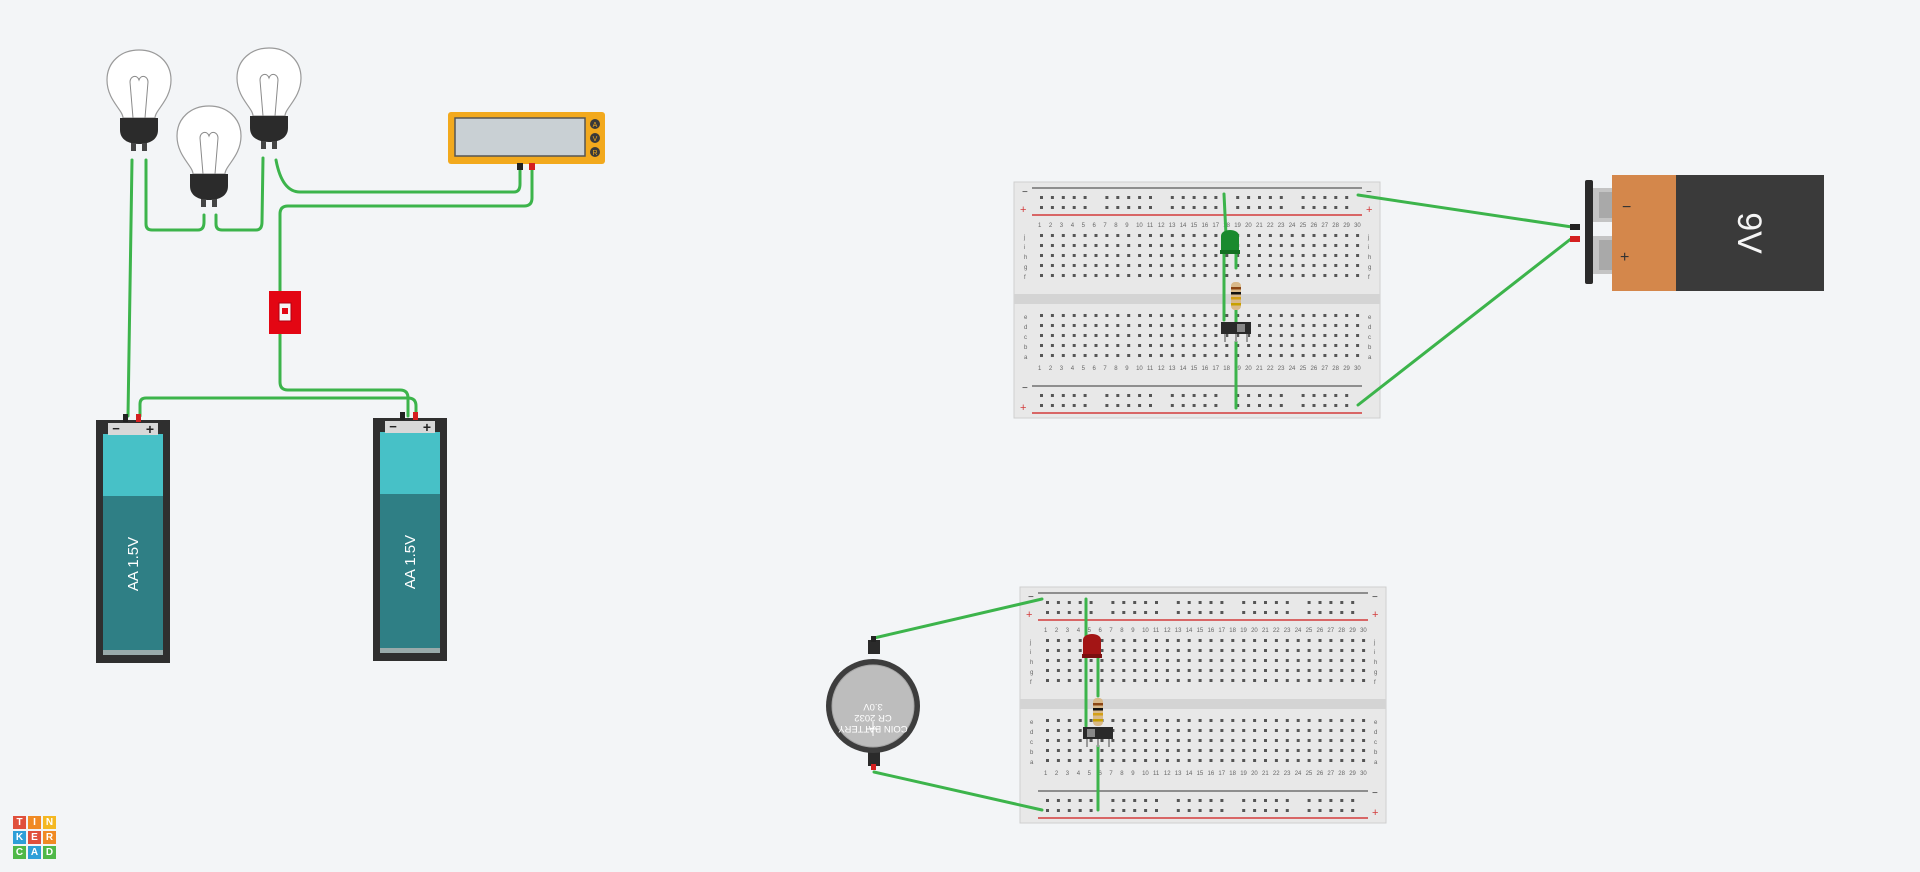  What do you see at coordinates (1265, 631) in the screenshot?
I see `column-number: 21` at bounding box center [1265, 631].